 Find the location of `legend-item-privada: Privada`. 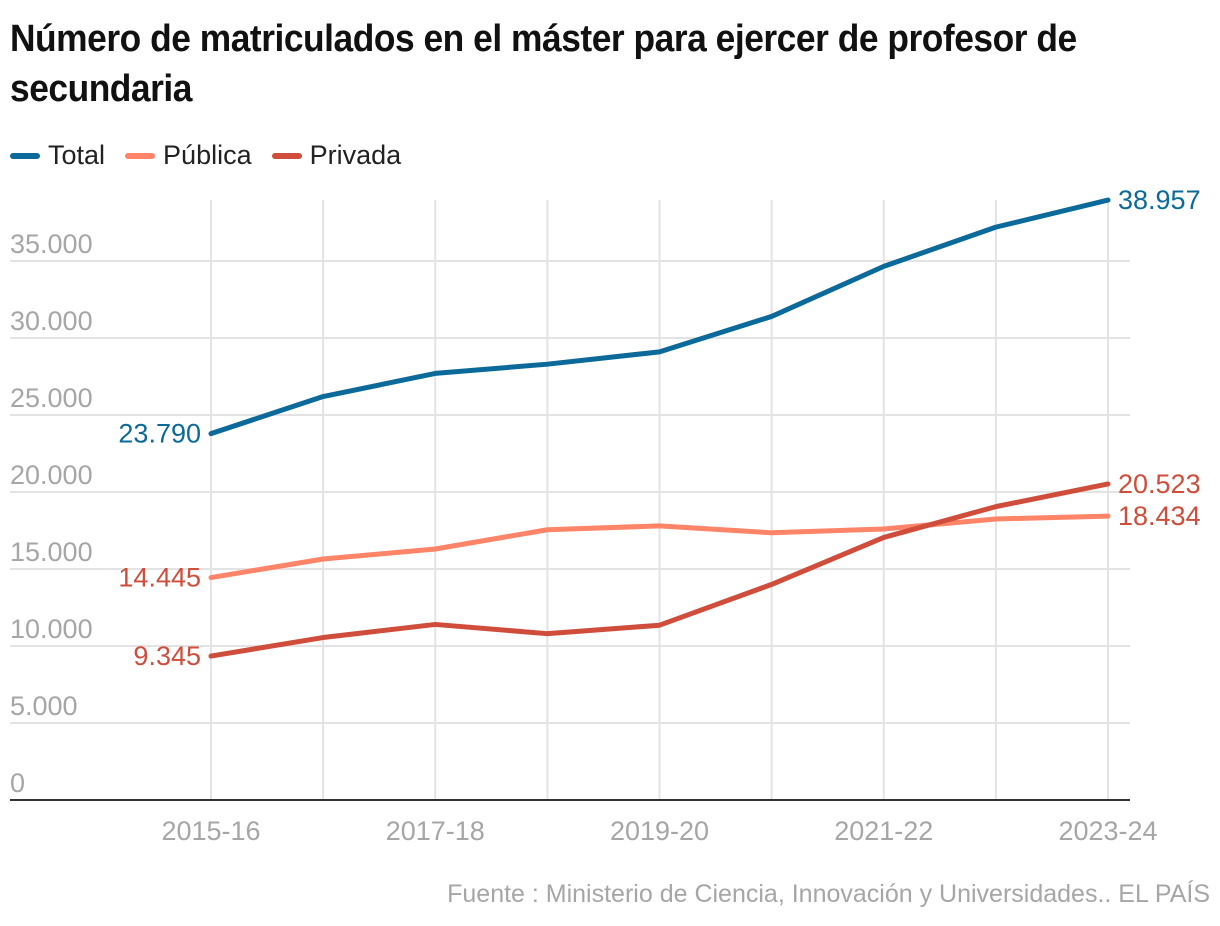

legend-item-privada: Privada is located at coordinates (336, 155).